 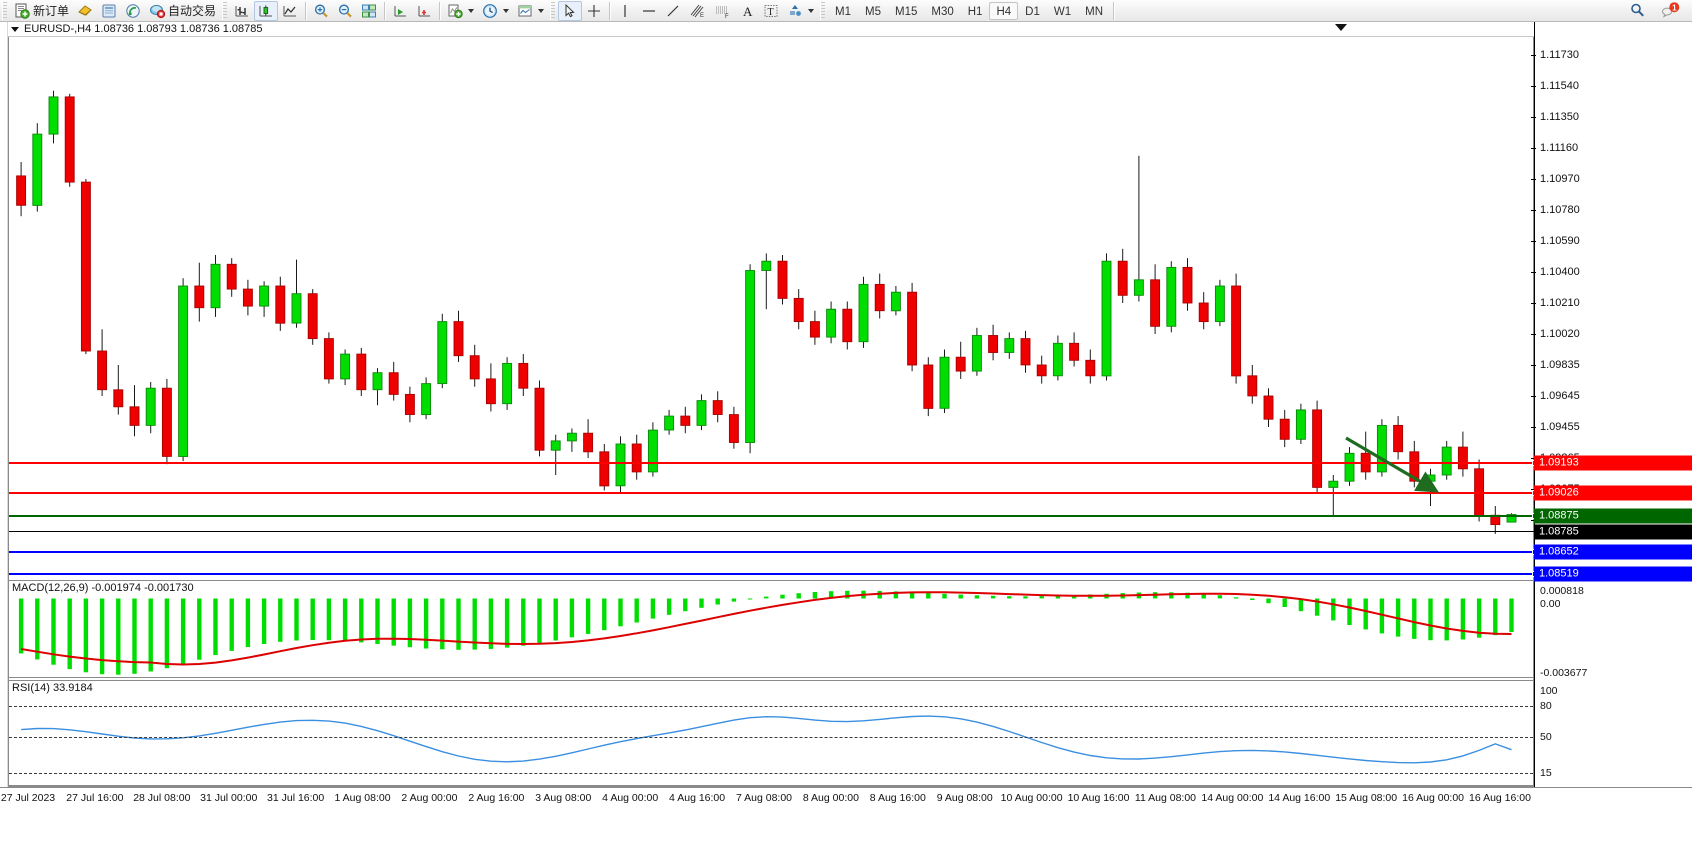 I want to click on shapes-button, so click(x=800, y=11).